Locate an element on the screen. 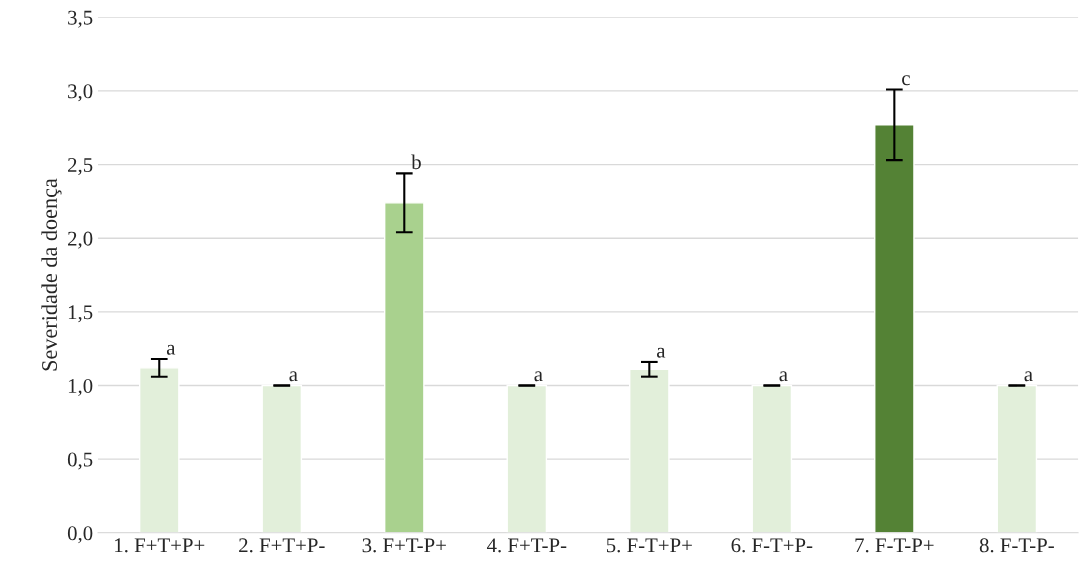  annotation: c is located at coordinates (906, 80).